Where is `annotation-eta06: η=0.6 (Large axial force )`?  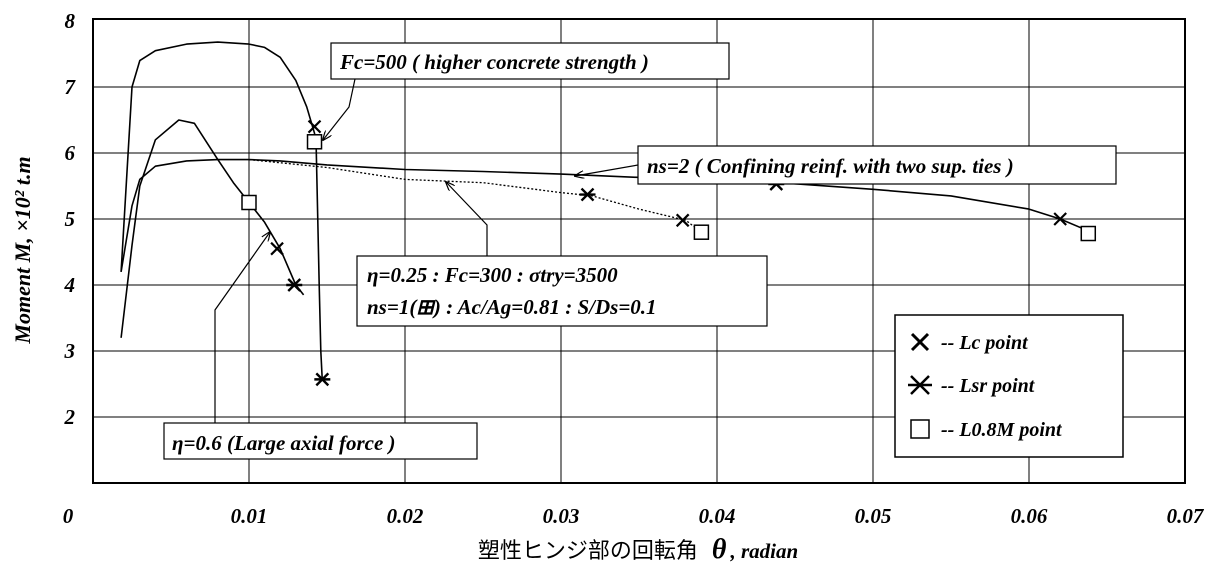 annotation-eta06: η=0.6 (Large axial force ) is located at coordinates (320, 441).